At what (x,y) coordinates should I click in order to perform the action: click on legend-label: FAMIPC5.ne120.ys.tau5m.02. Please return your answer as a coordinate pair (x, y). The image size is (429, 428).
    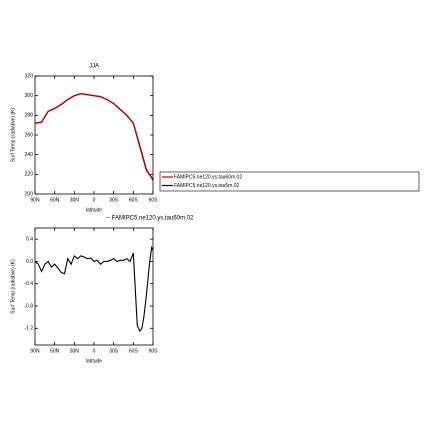
    Looking at the image, I should click on (207, 186).